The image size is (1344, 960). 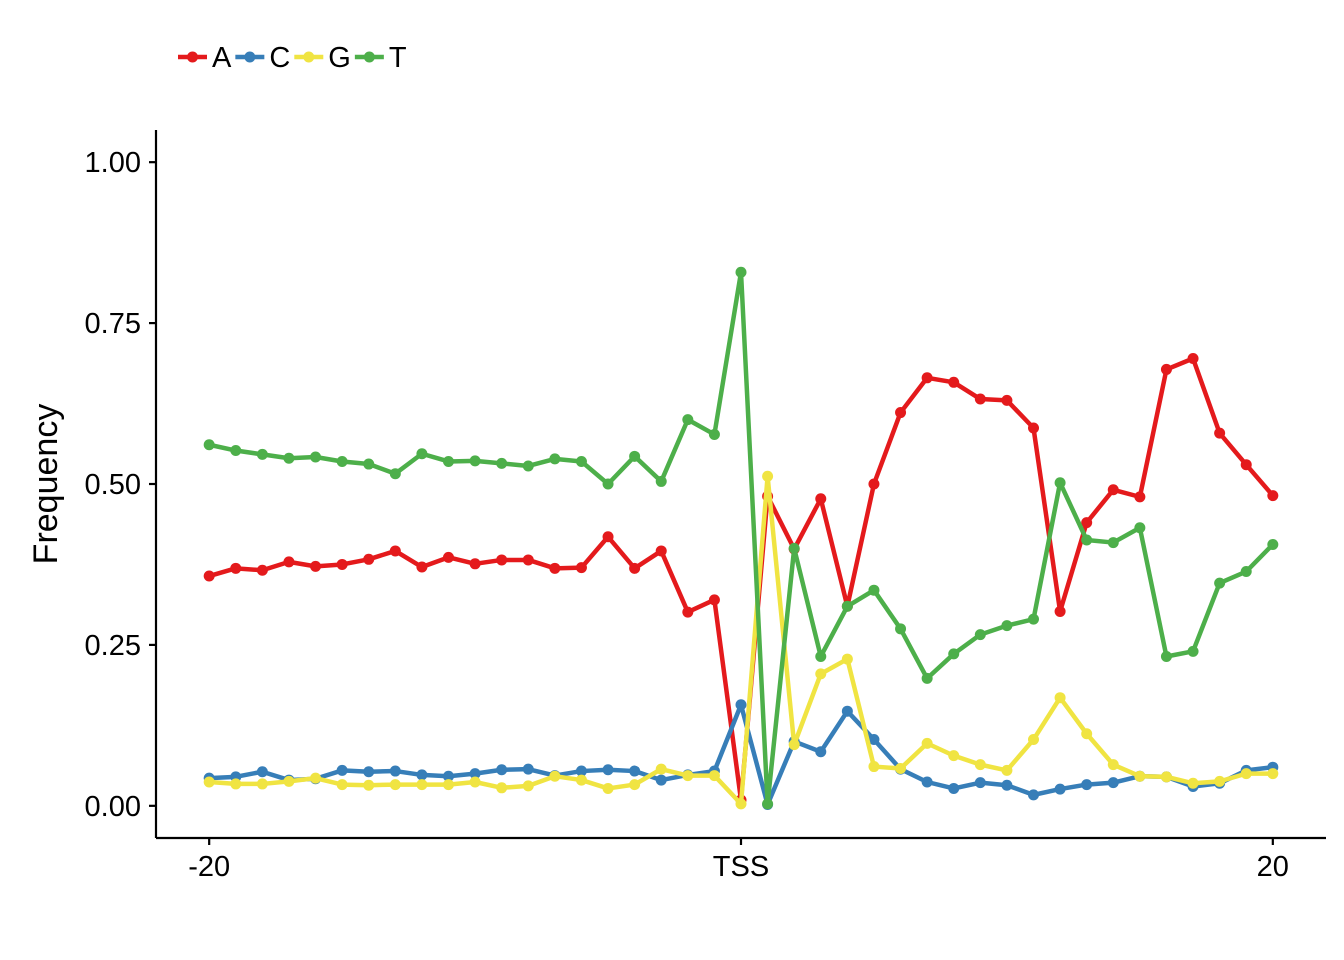 I want to click on y-tick-label: 0.00, so click(x=113, y=807).